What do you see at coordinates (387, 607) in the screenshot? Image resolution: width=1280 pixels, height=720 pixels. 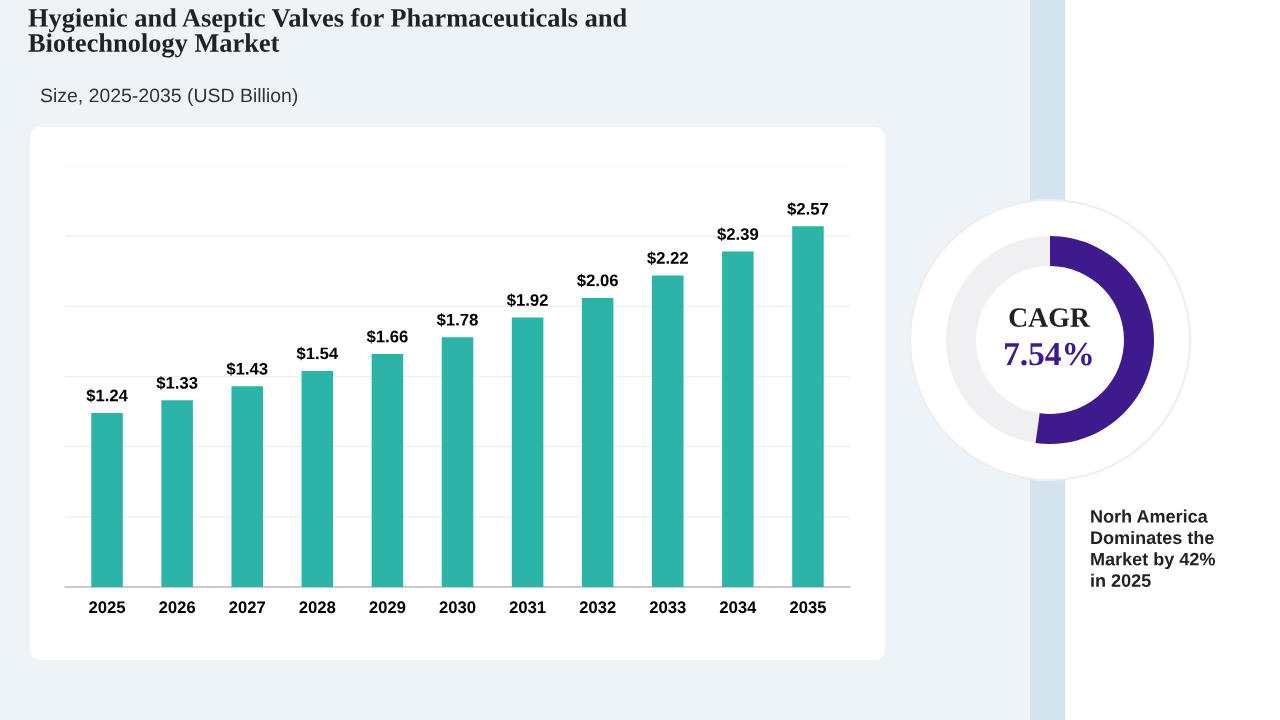 I see `x-tick-label: 2029` at bounding box center [387, 607].